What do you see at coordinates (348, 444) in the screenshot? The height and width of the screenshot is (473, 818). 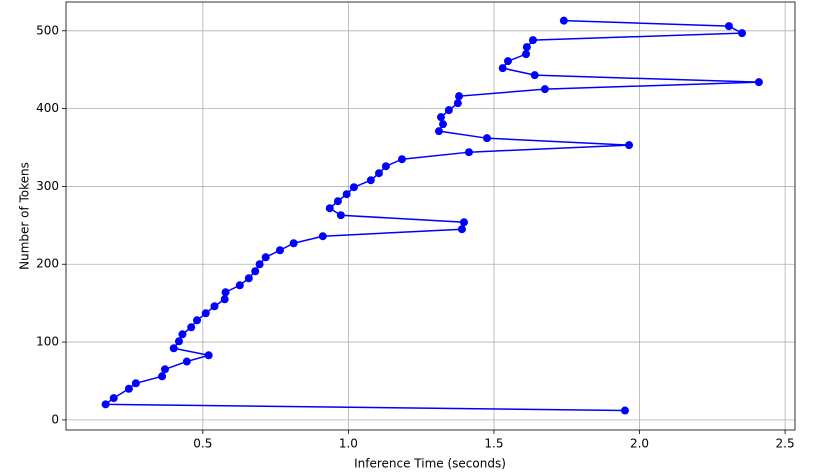 I see `x-tick-label: 1.0` at bounding box center [348, 444].